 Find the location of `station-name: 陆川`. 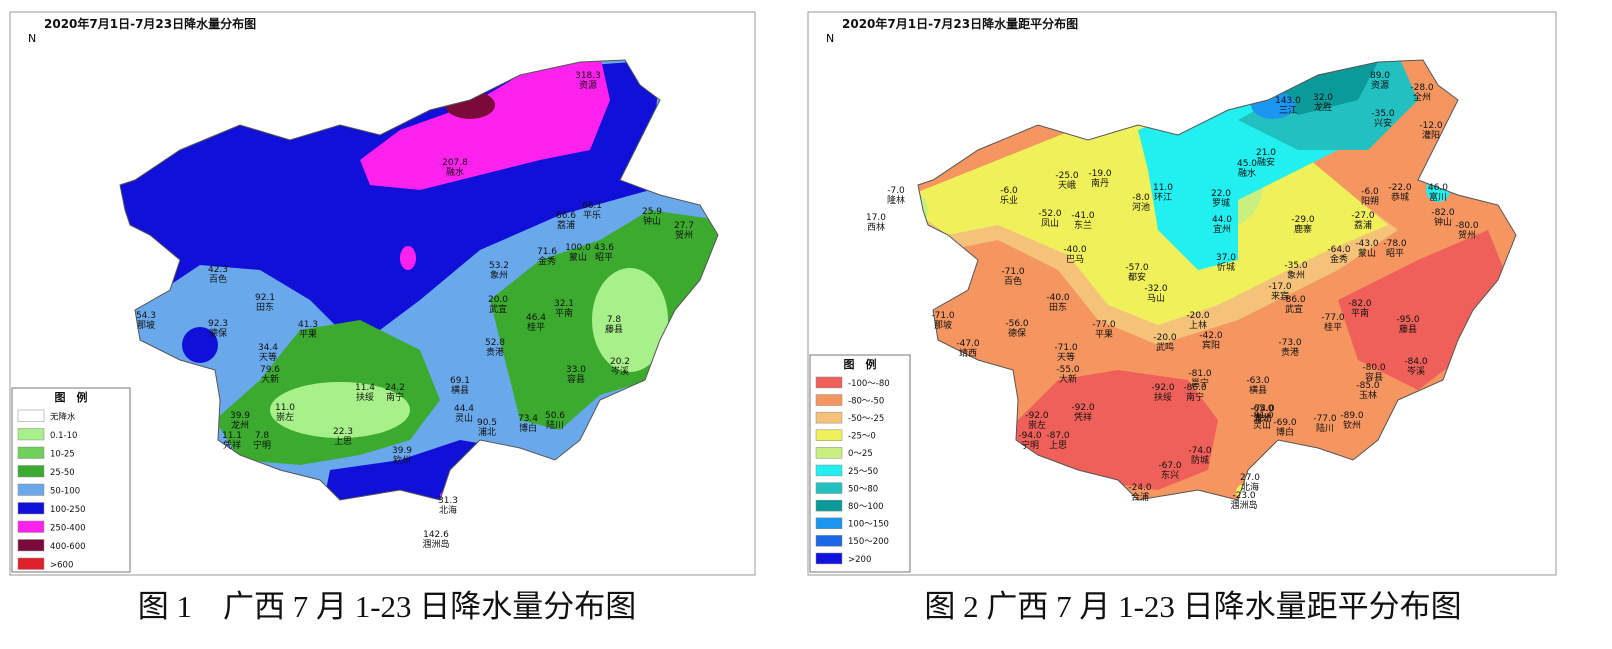

station-name: 陆川 is located at coordinates (1325, 428).